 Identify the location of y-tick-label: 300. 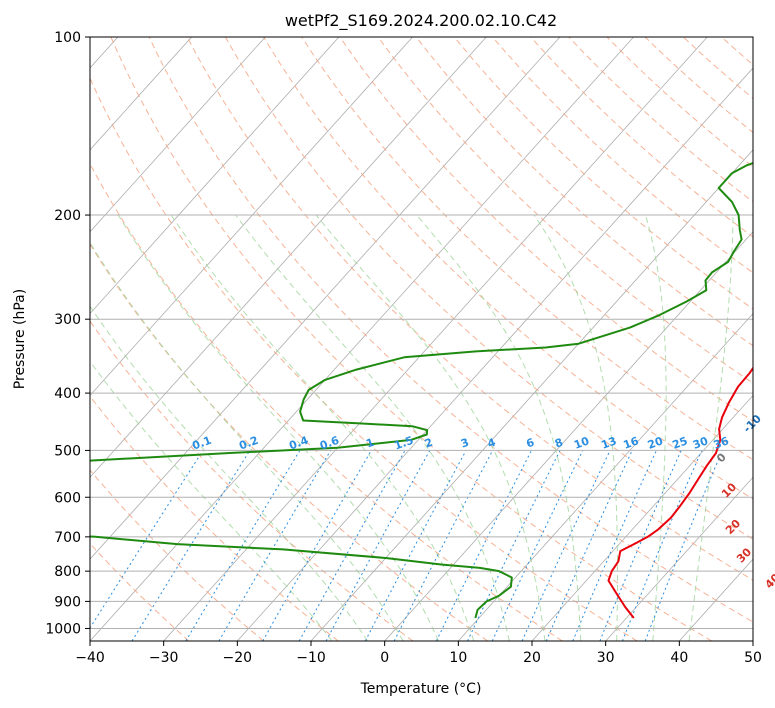
(67, 320).